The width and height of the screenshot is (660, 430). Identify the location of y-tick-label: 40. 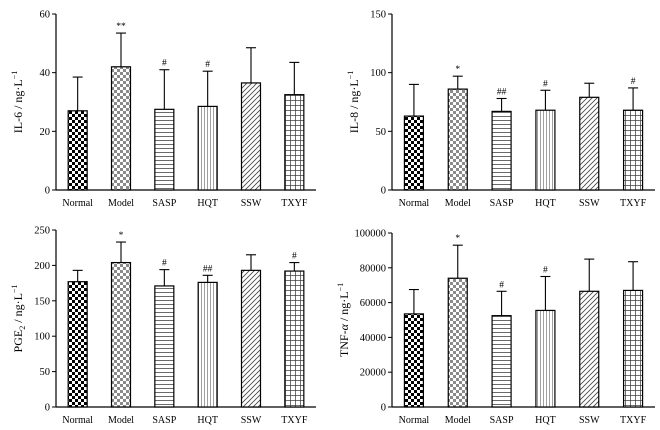
(45, 73).